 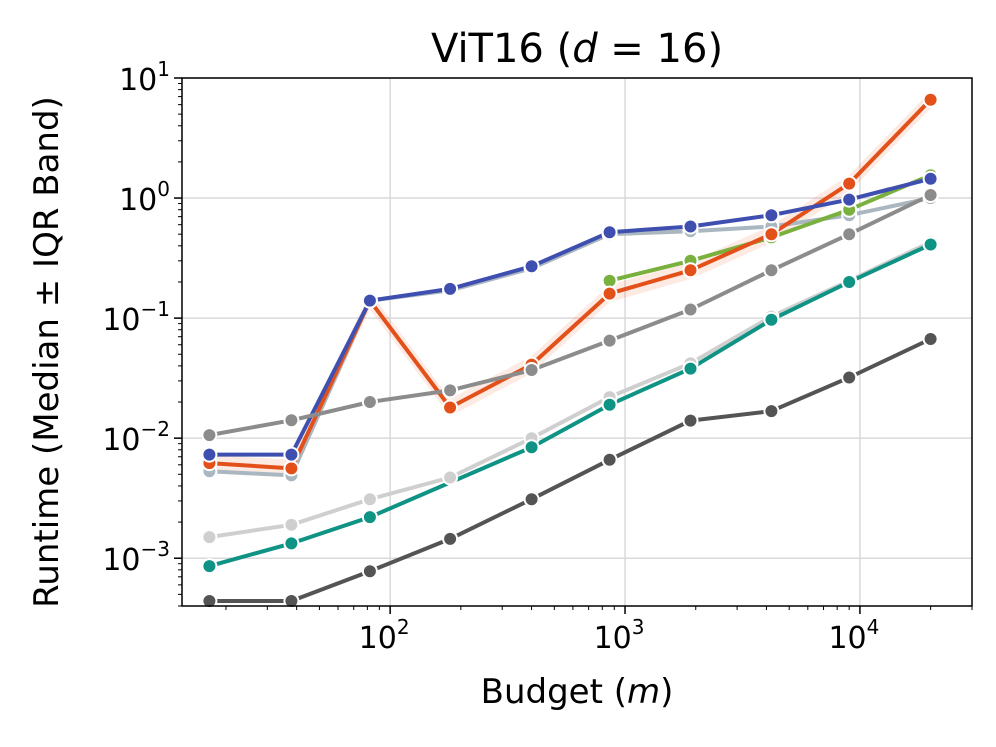 What do you see at coordinates (47, 352) in the screenshot?
I see `y-axis-label: Runtime (Median ± IQR Band)` at bounding box center [47, 352].